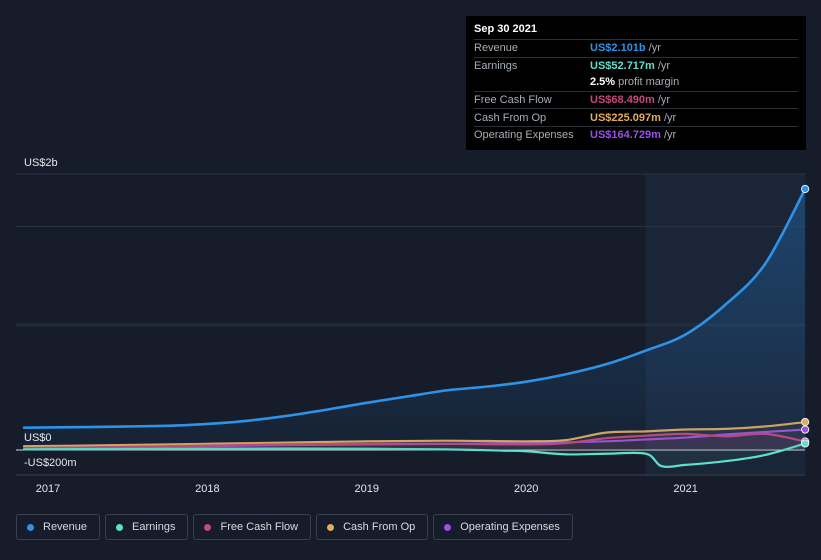  What do you see at coordinates (622, 100) in the screenshot?
I see `tooltip-value: US$68.490m` at bounding box center [622, 100].